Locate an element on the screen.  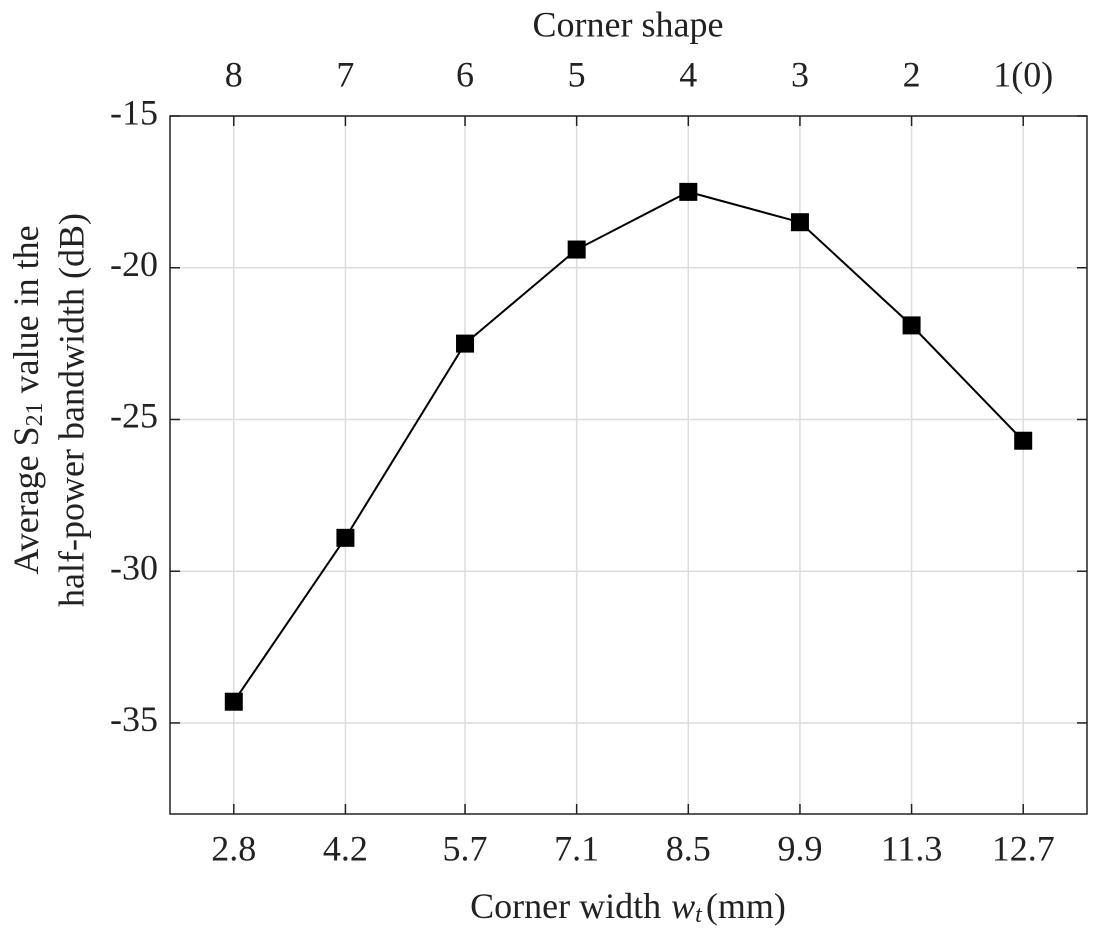
y-axis-title: Average S21 value in the is located at coordinates (26, 399).